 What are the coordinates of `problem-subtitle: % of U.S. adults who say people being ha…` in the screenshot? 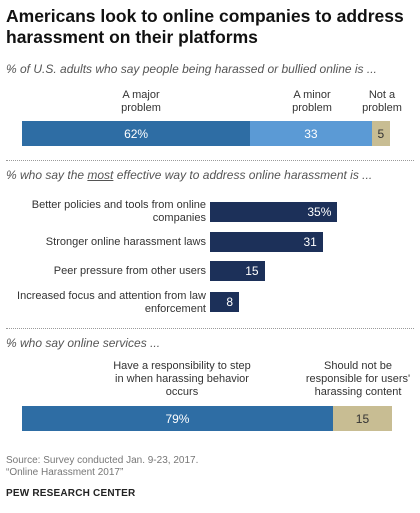 It's located at (191, 69).